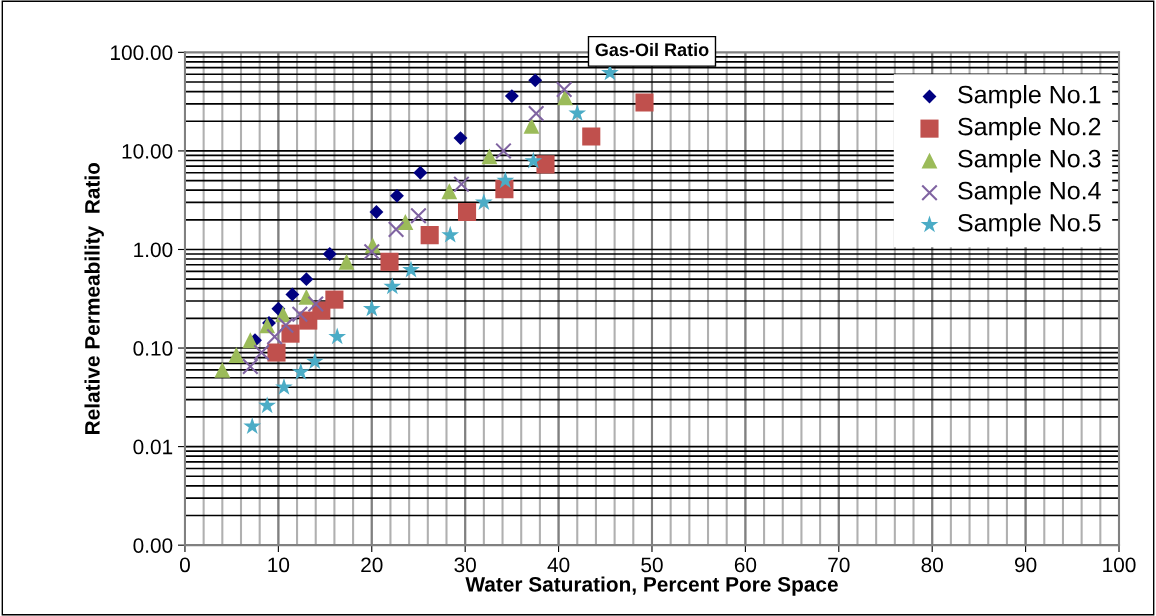 This screenshot has width=1156, height=616. What do you see at coordinates (1029, 225) in the screenshot?
I see `legend-label: Sample No.5` at bounding box center [1029, 225].